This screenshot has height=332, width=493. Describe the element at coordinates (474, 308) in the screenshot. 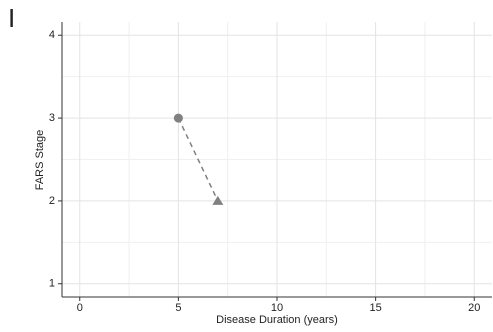

I see `x-tick-label: 20` at that location.